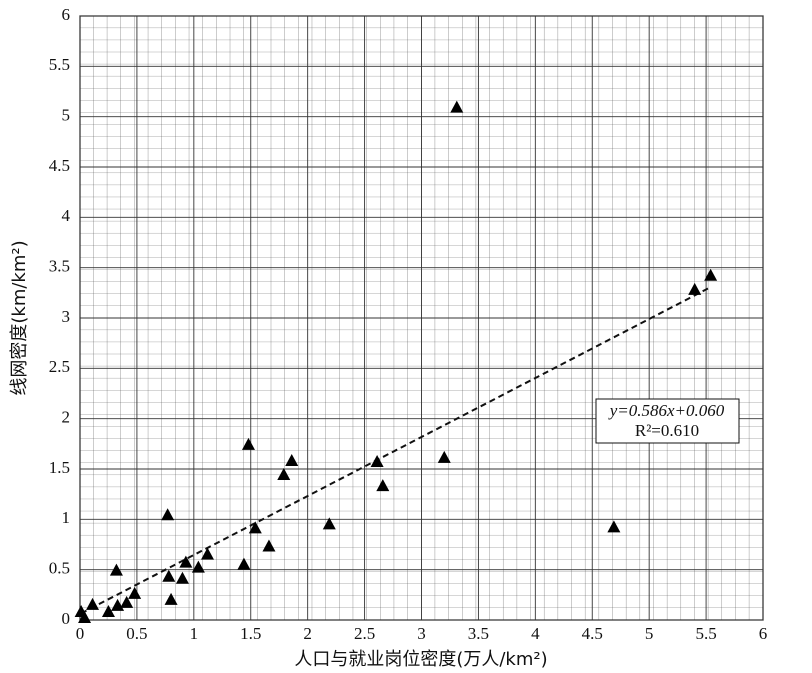  What do you see at coordinates (19, 317) in the screenshot?
I see `y-axis-title: 线网密度(km/km²)` at bounding box center [19, 317].